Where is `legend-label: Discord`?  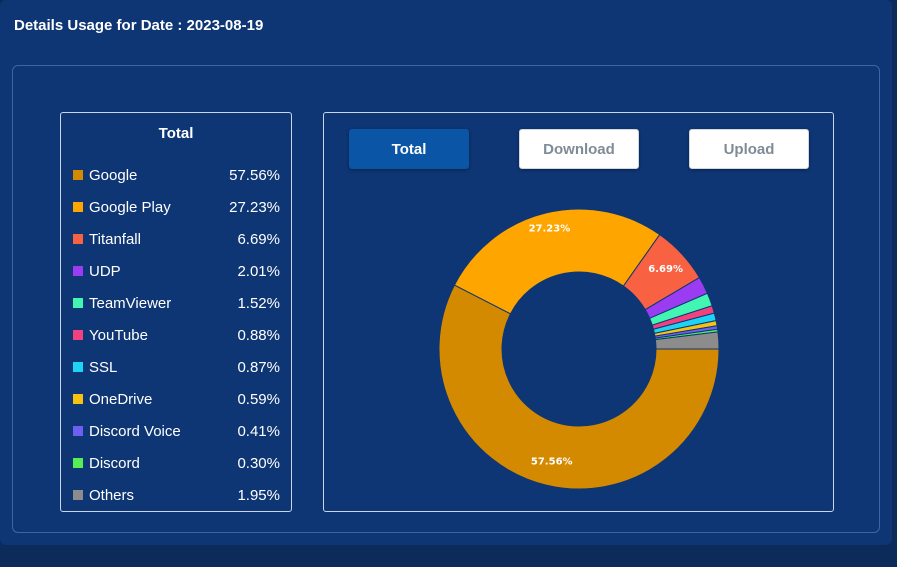 legend-label: Discord is located at coordinates (114, 463).